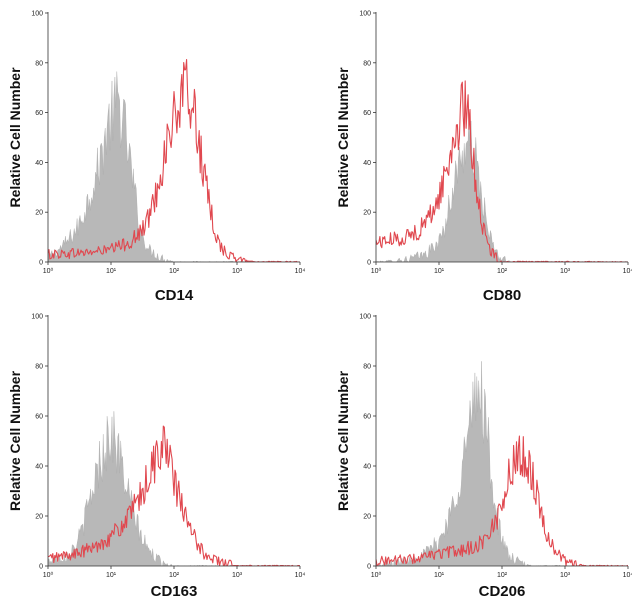 The width and height of the screenshot is (632, 601). I want to click on x-axis-label: CD80, so click(502, 295).